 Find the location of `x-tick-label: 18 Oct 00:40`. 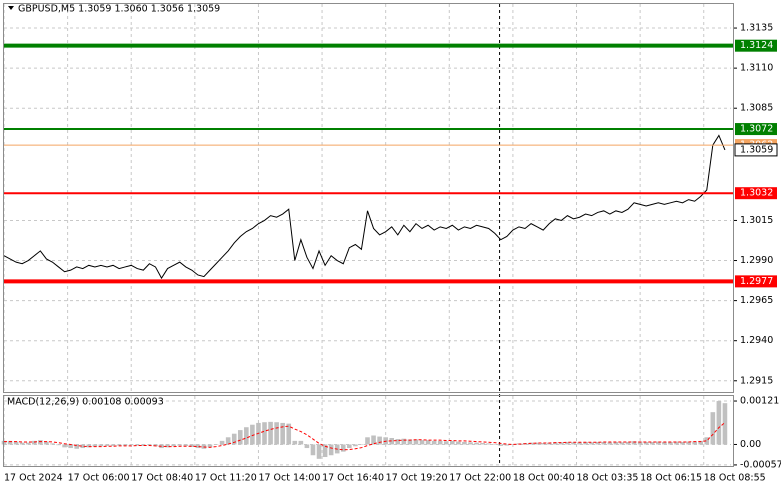

x-tick-label: 18 Oct 00:40 is located at coordinates (544, 478).